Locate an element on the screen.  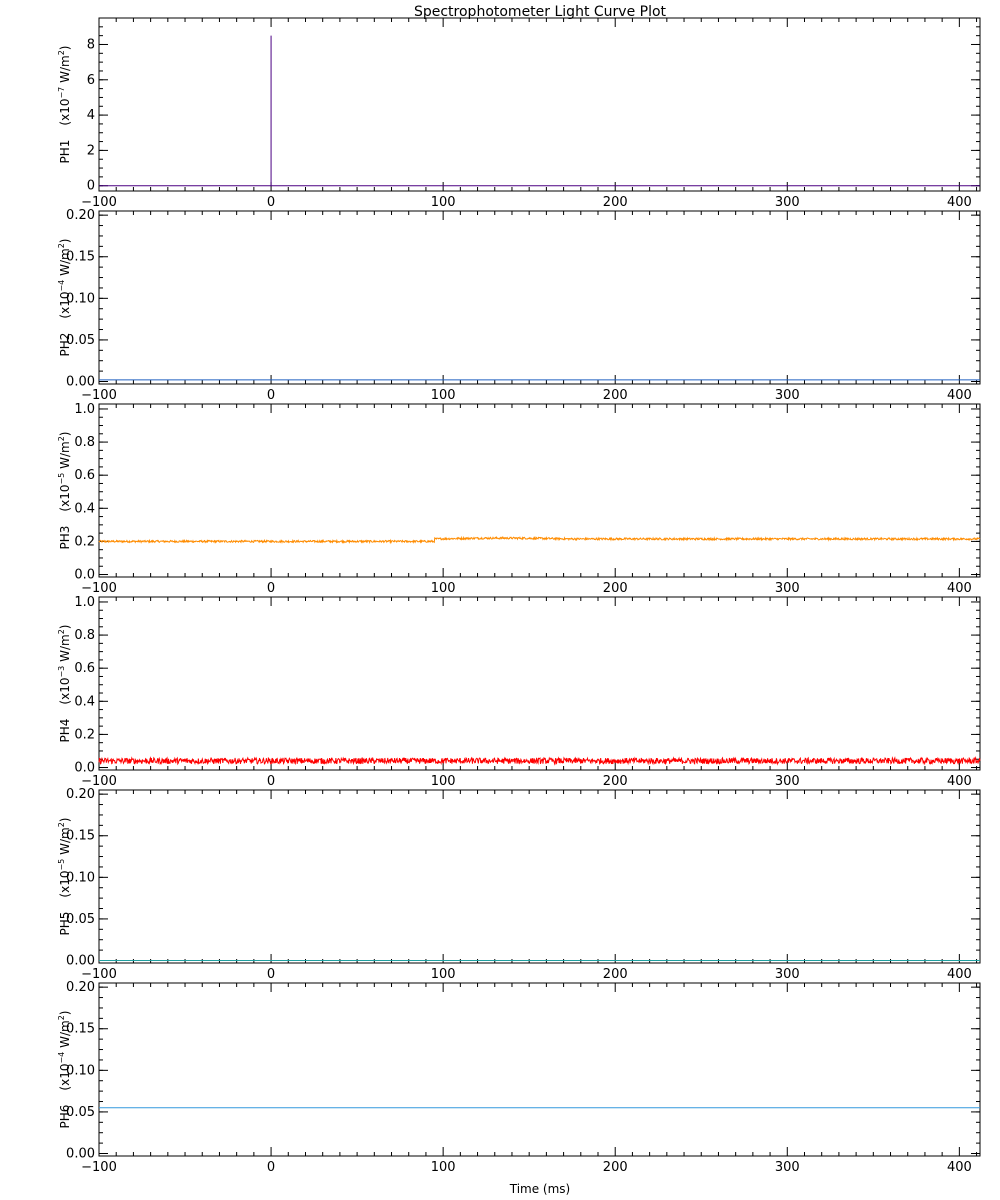
y-axis-label: PH1 (x10−7 W/m2) is located at coordinates (64, 105).